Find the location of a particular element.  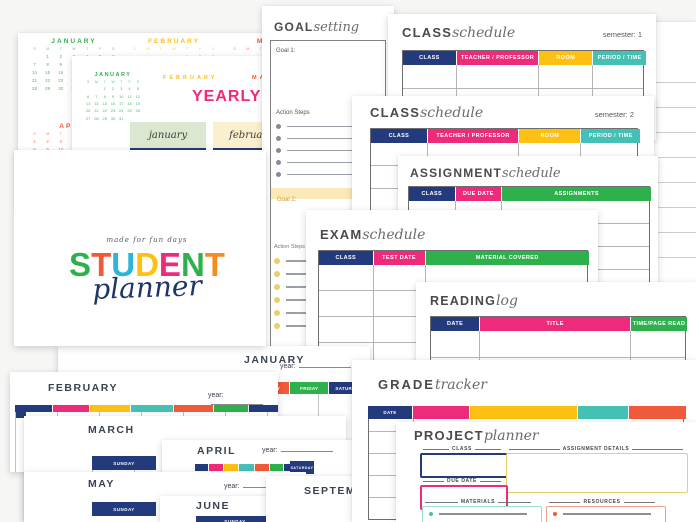

reading-title-script: log is located at coordinates (507, 301).